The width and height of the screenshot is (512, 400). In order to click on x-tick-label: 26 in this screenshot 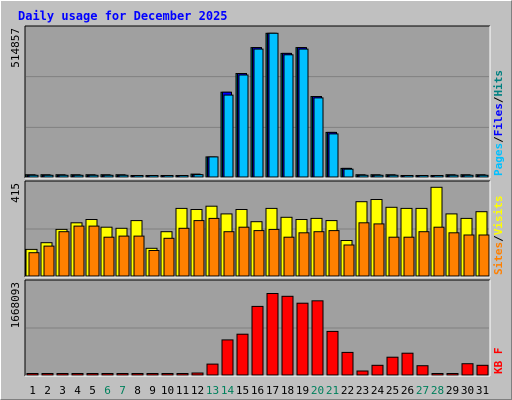, I will do `click(407, 390)`.